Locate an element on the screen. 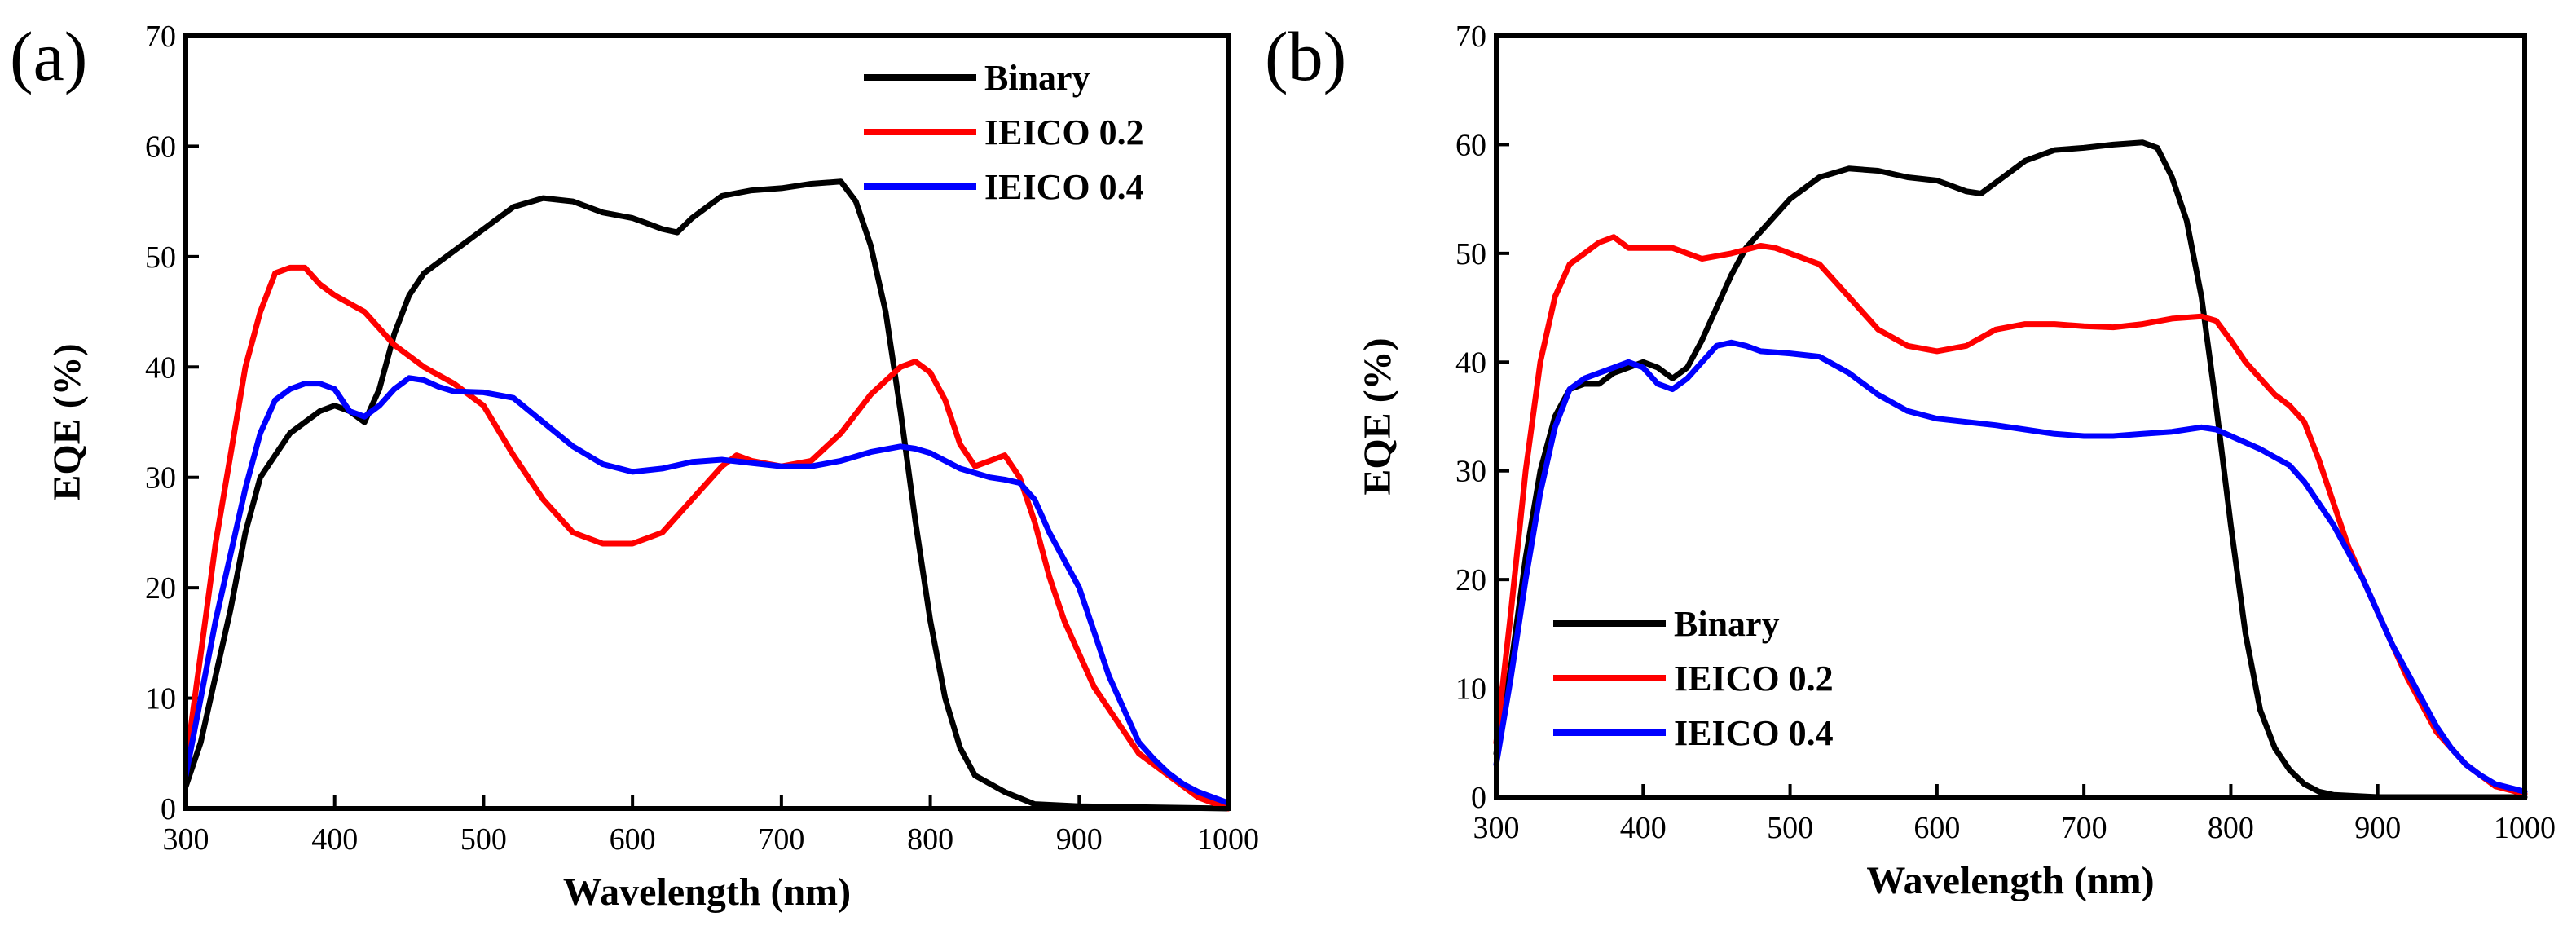 This screenshot has width=2576, height=943. x-tick-label-a: 300 is located at coordinates (186, 839).